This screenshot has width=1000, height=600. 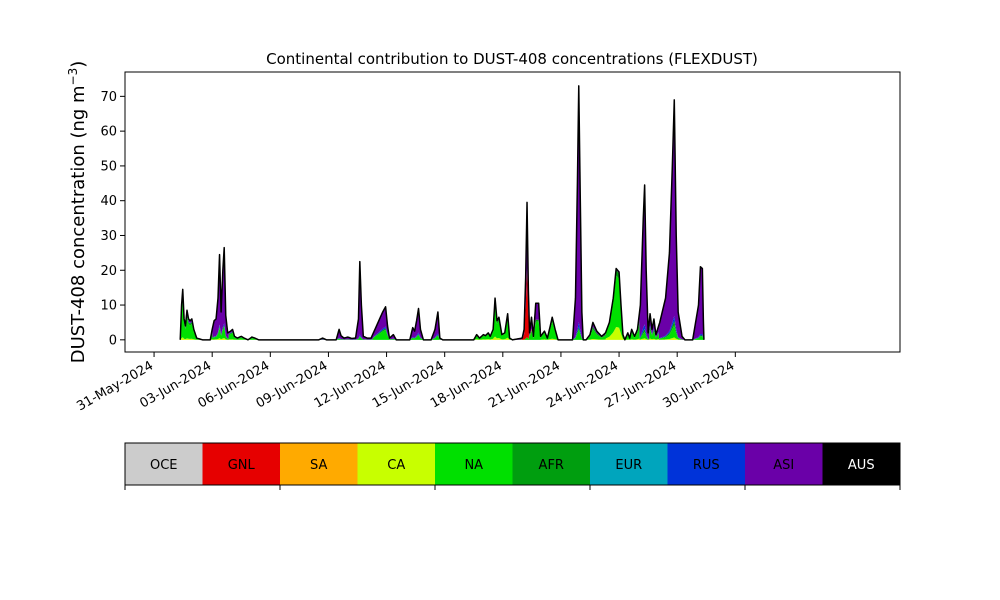 I want to click on y-tick-label: 10, so click(x=108, y=306).